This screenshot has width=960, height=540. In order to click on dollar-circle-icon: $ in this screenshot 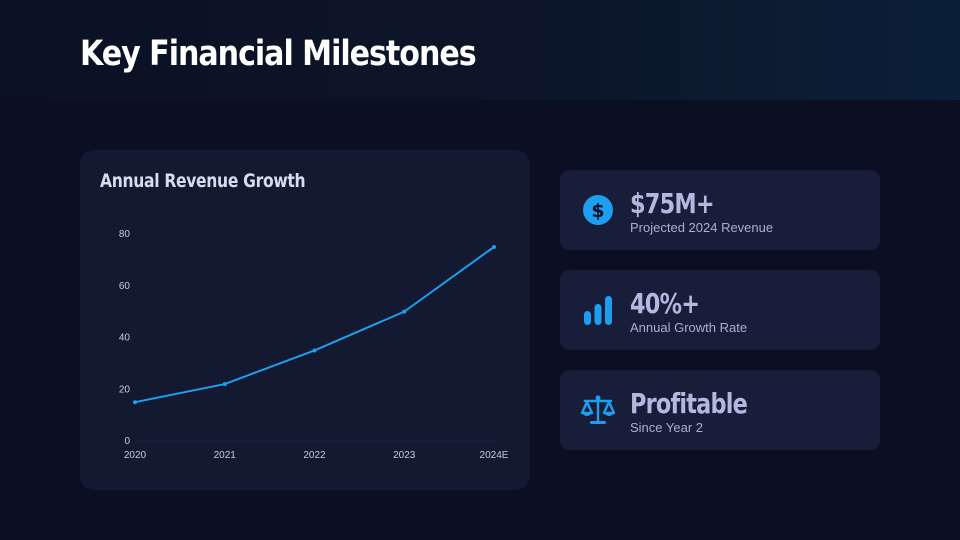, I will do `click(598, 210)`.